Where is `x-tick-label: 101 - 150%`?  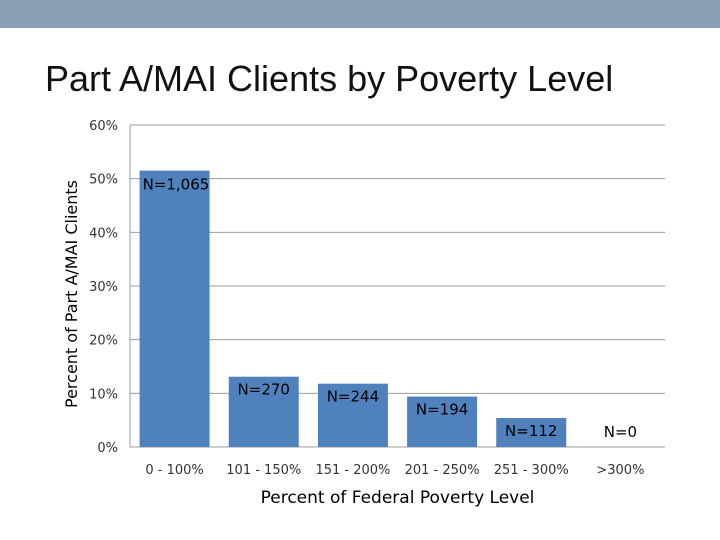 x-tick-label: 101 - 150% is located at coordinates (263, 470).